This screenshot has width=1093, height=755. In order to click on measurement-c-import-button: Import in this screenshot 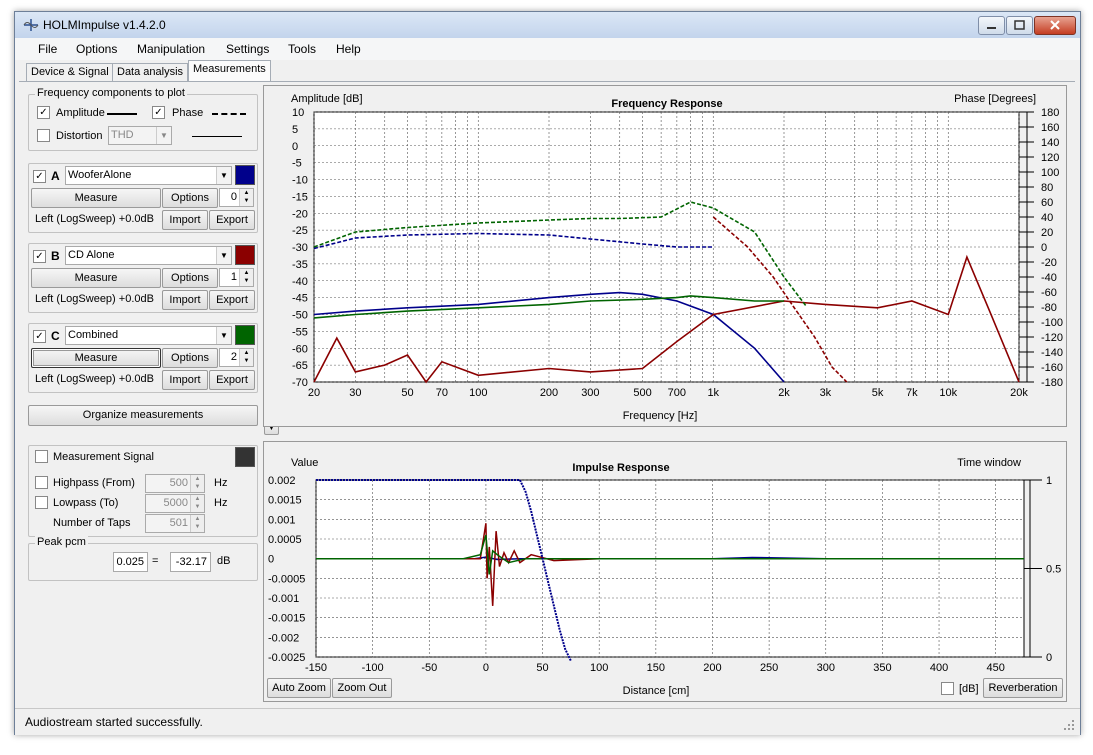, I will do `click(185, 380)`.